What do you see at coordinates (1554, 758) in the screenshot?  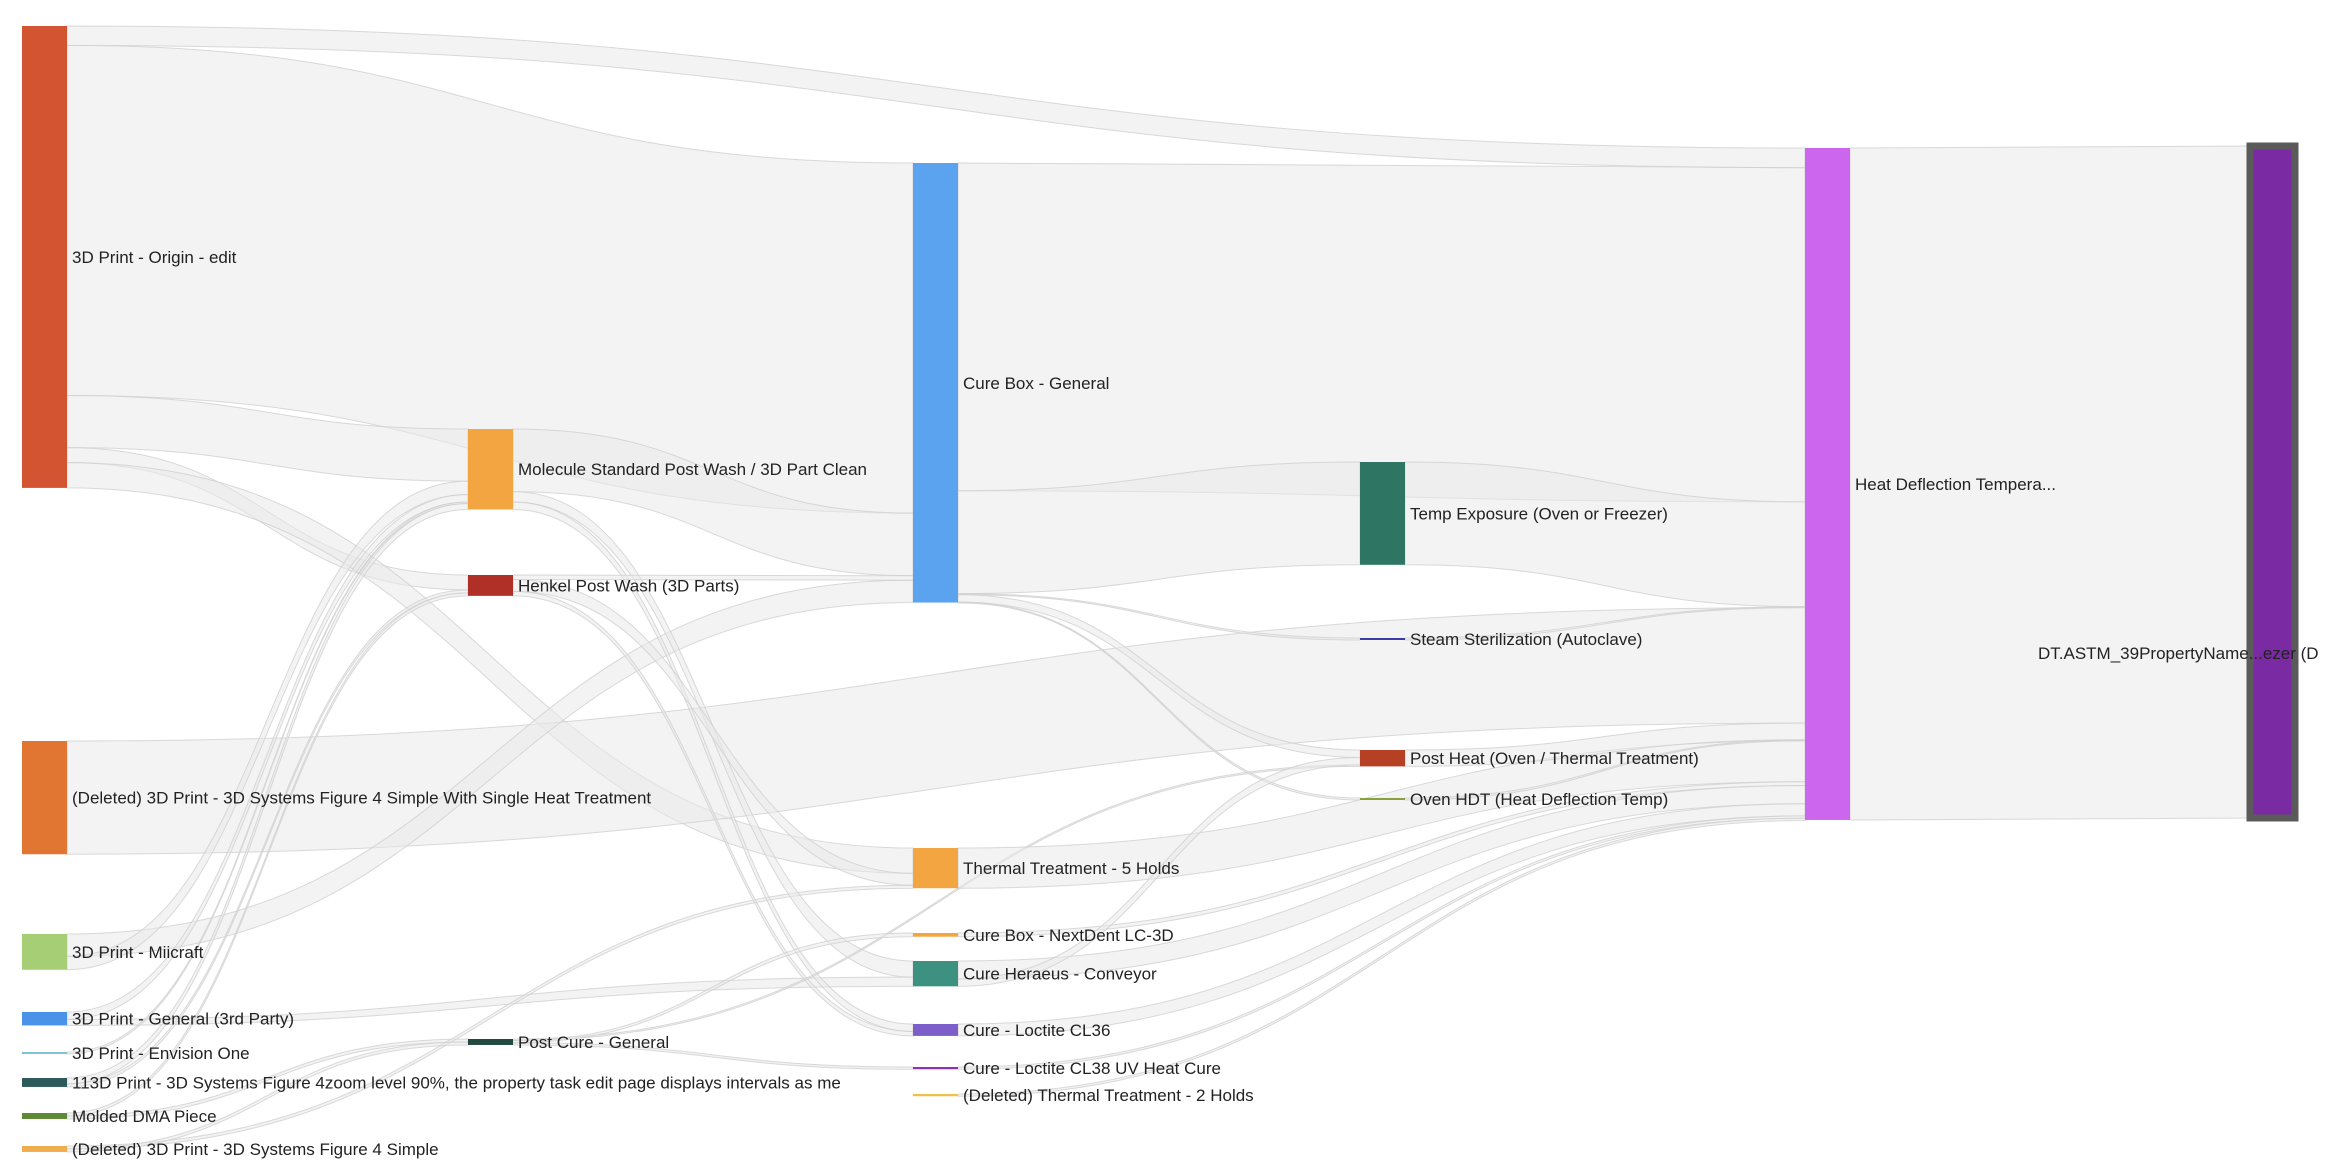 I see `sankey-node-label-post_heat: Post Heat (Oven / Thermal Treatment)` at bounding box center [1554, 758].